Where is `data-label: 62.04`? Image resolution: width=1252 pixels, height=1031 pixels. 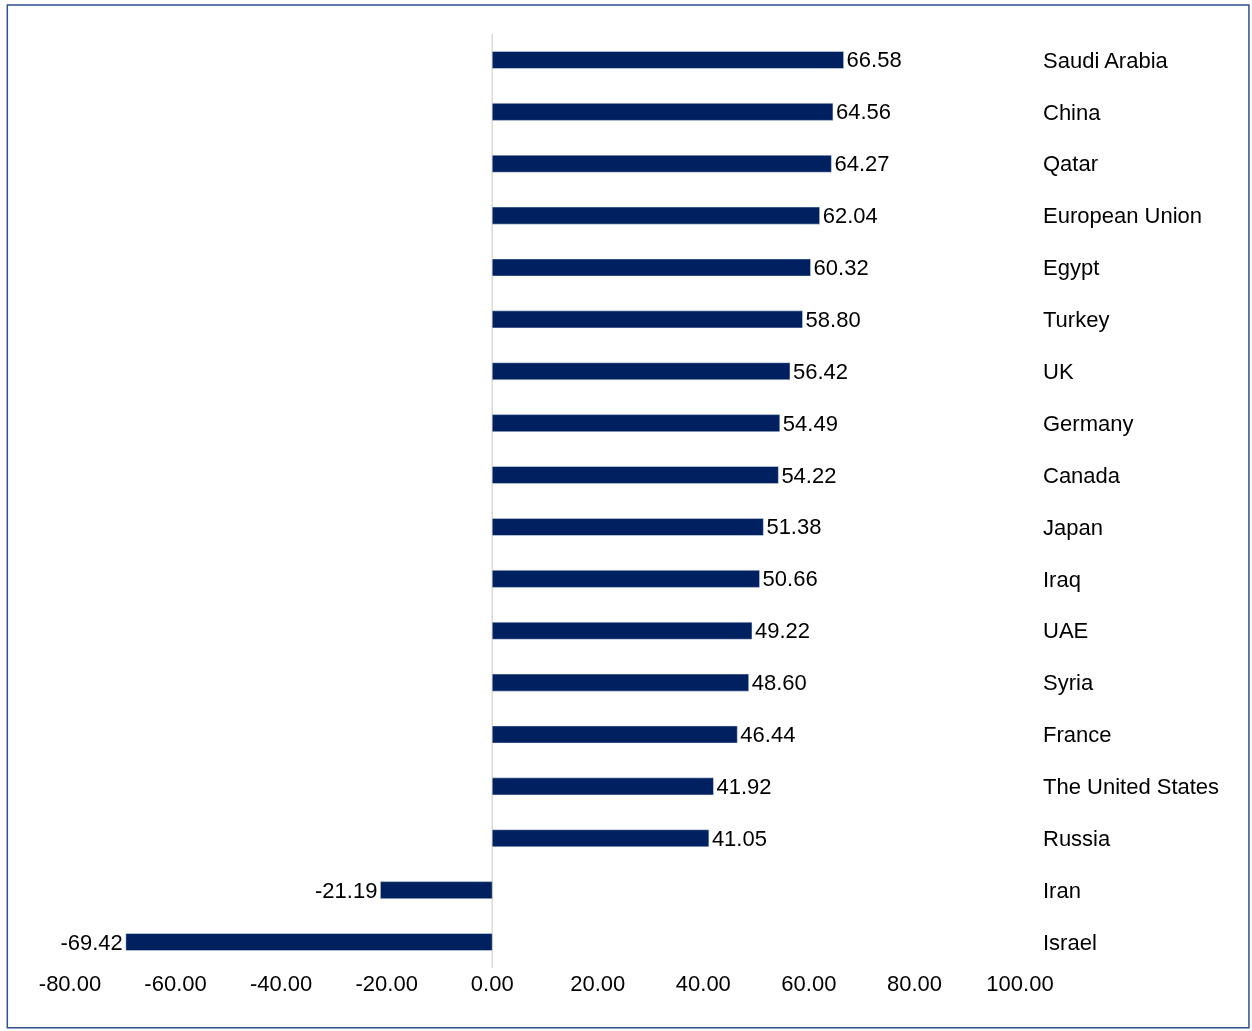
data-label: 62.04 is located at coordinates (850, 216).